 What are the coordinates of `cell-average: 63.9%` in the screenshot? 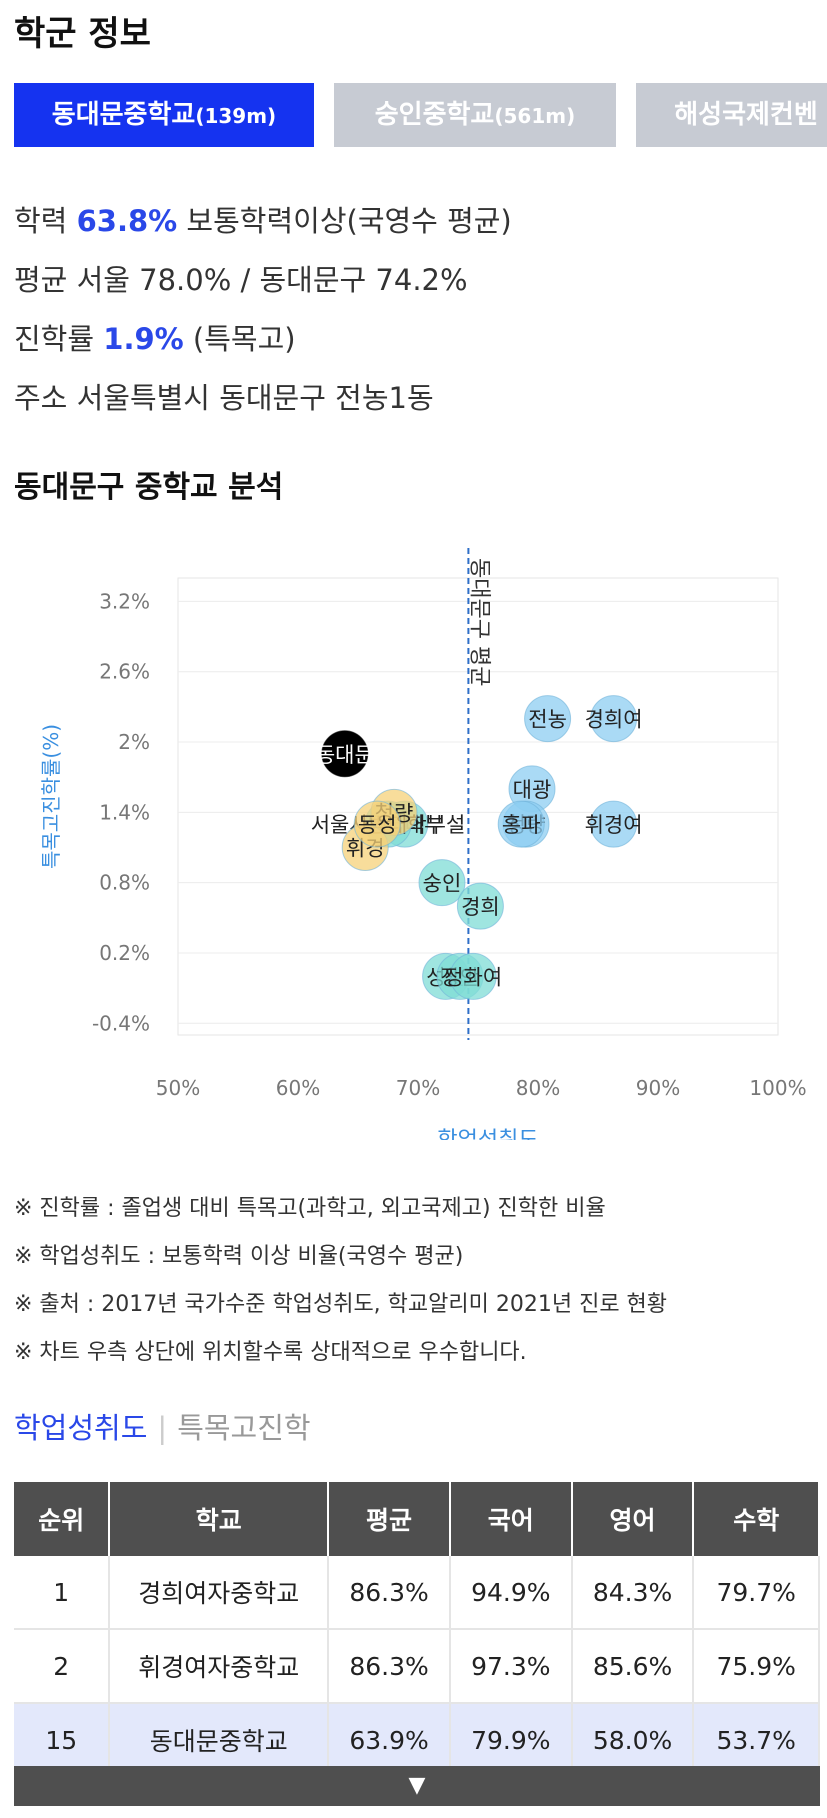 It's located at (389, 1740).